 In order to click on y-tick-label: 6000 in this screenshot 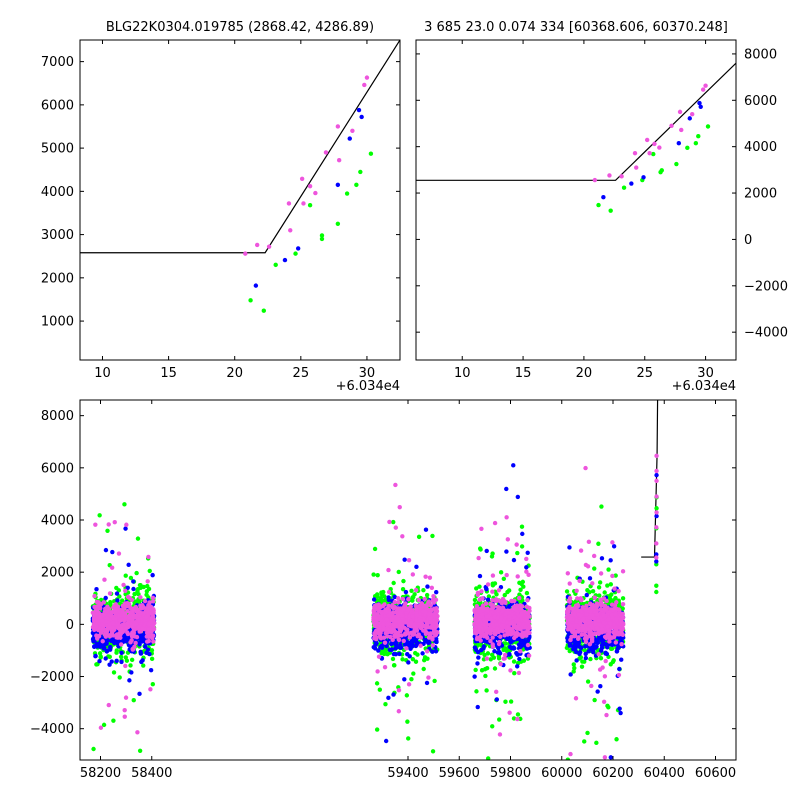, I will do `click(760, 101)`.